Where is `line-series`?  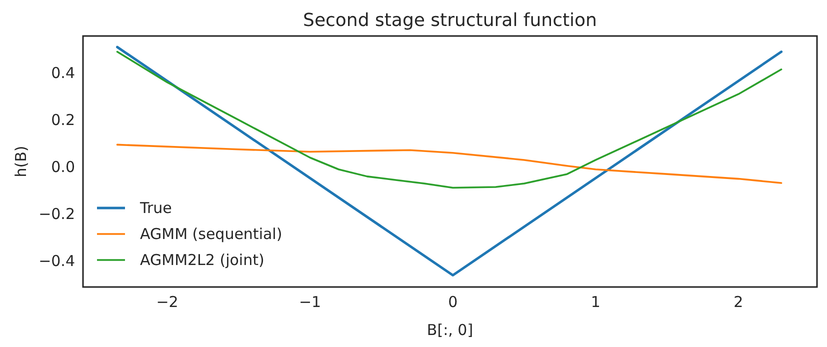
line-series is located at coordinates (449, 164).